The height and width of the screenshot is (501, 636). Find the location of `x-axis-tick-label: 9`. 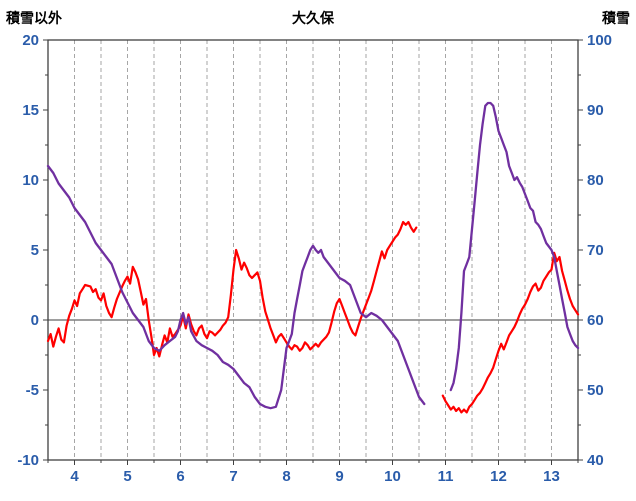

x-axis-tick-label: 9 is located at coordinates (339, 476).